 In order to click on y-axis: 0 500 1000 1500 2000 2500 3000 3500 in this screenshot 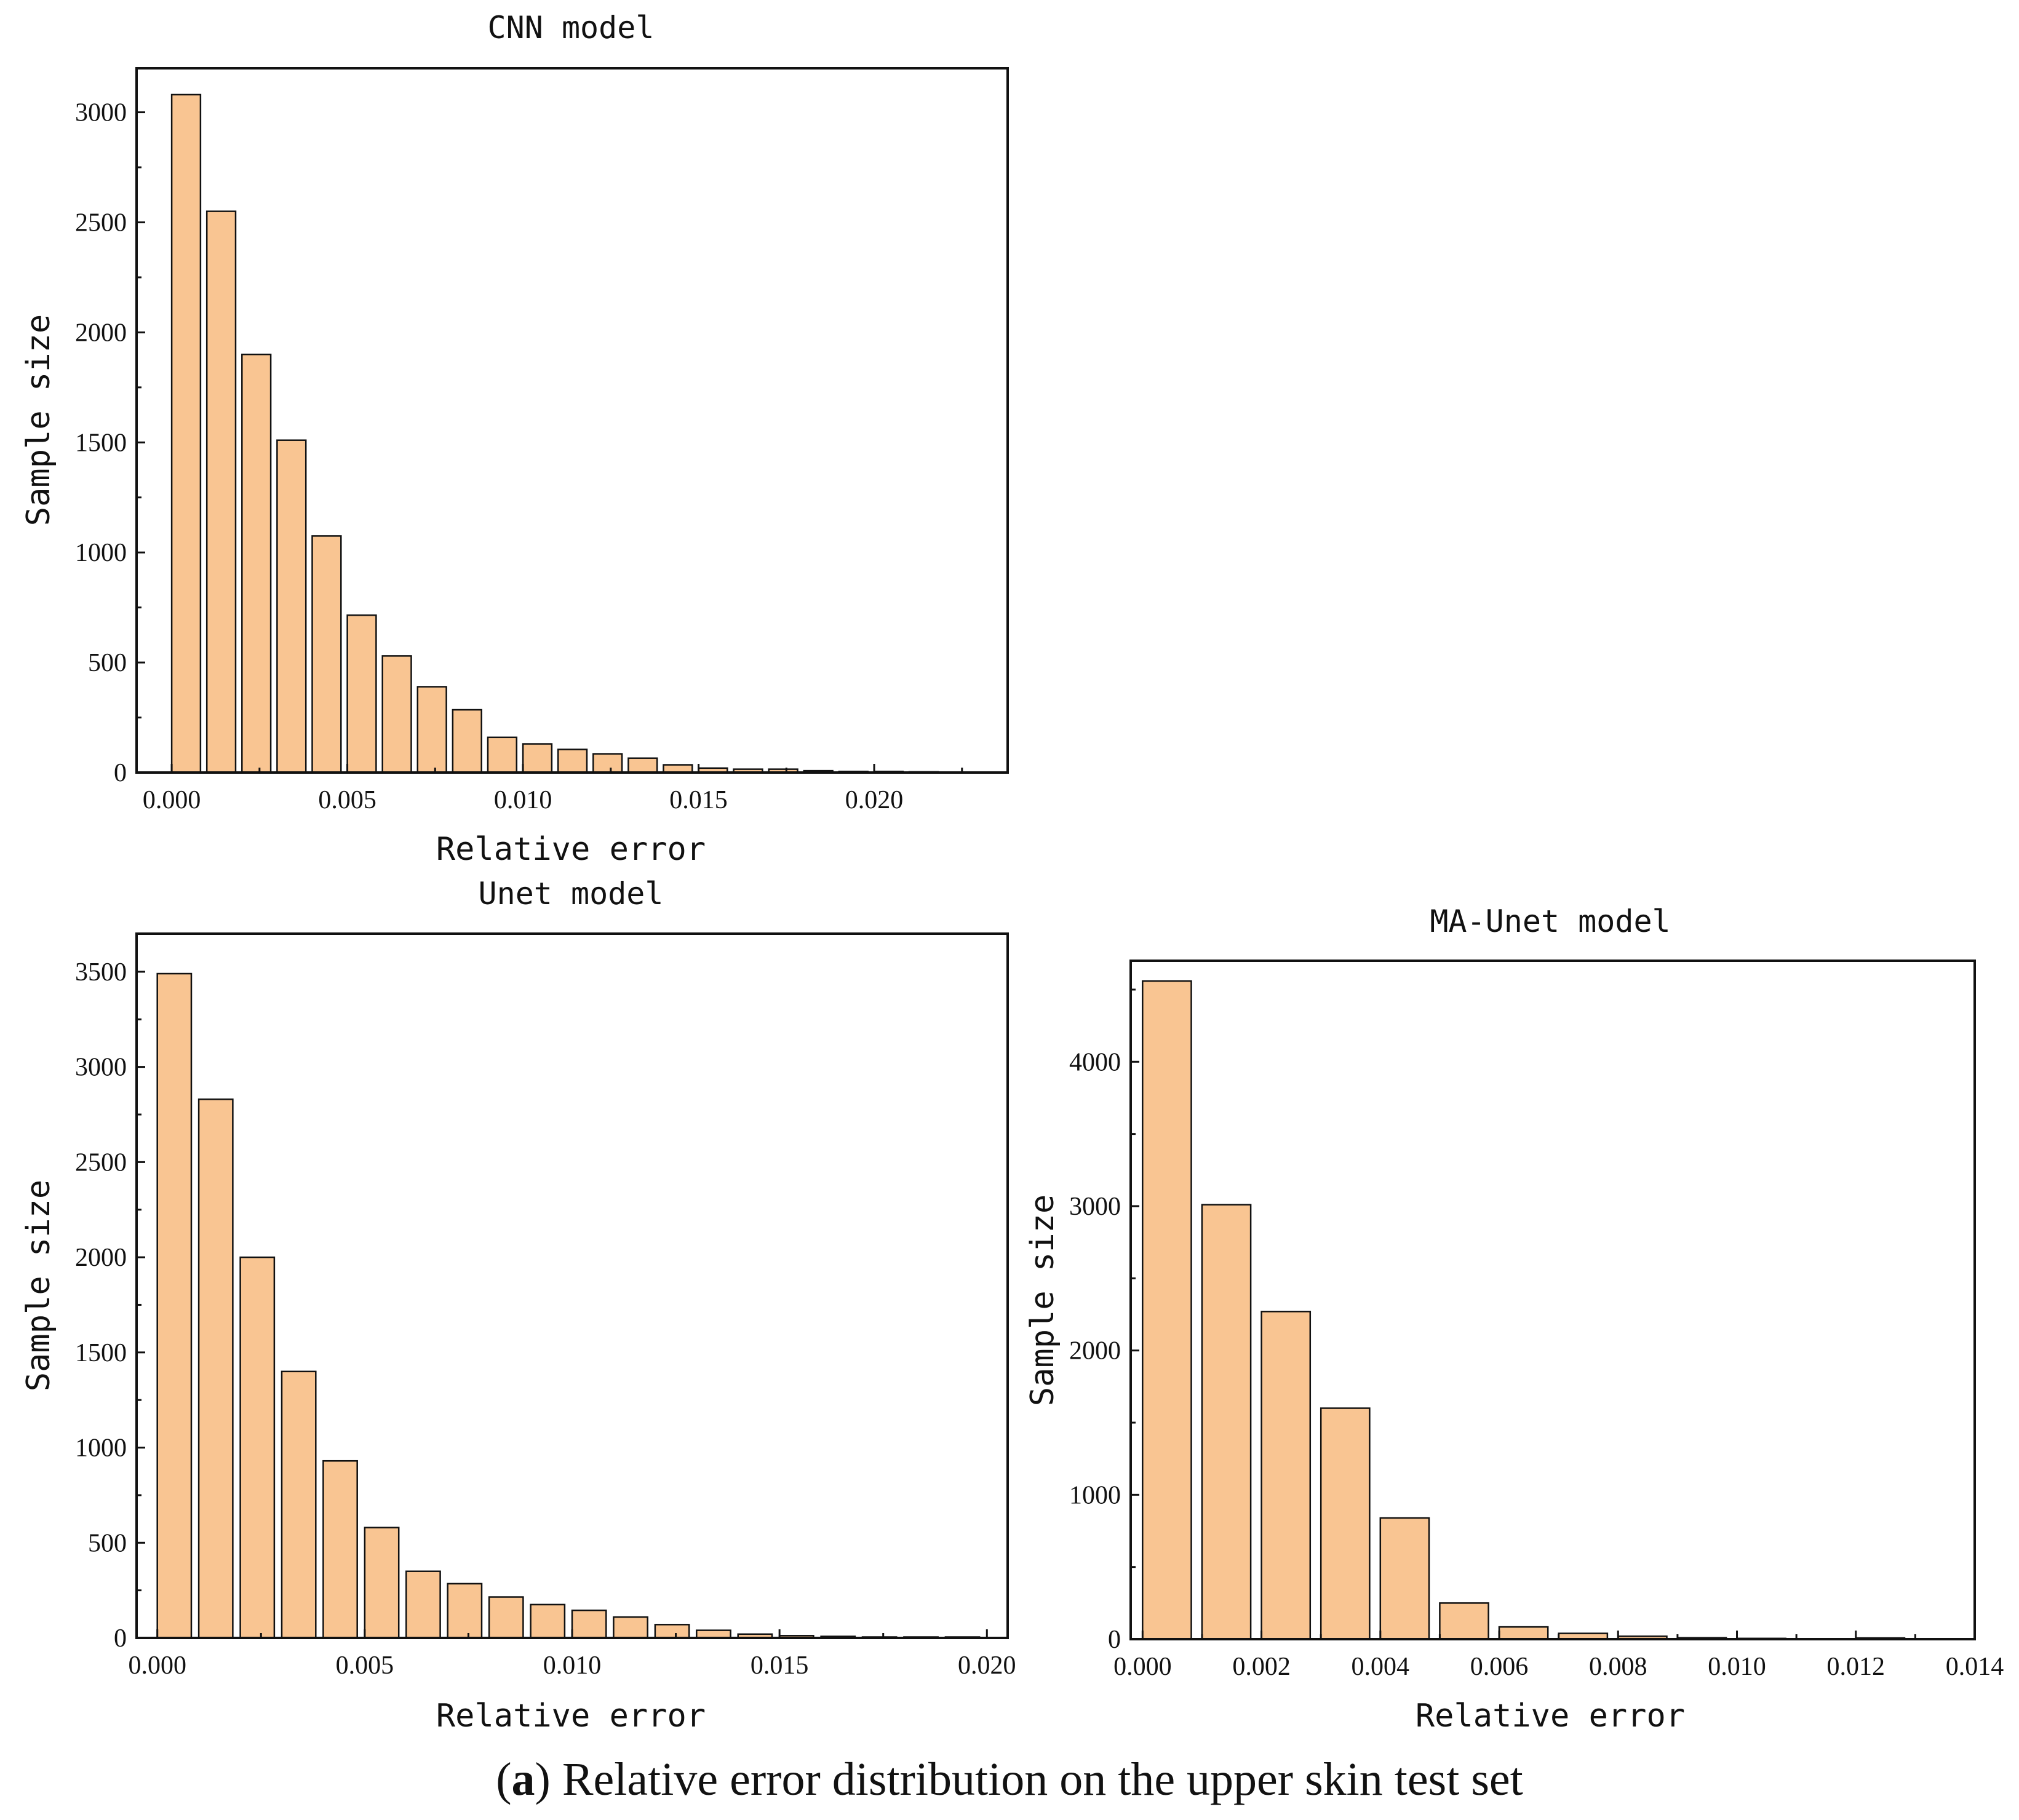, I will do `click(110, 1305)`.